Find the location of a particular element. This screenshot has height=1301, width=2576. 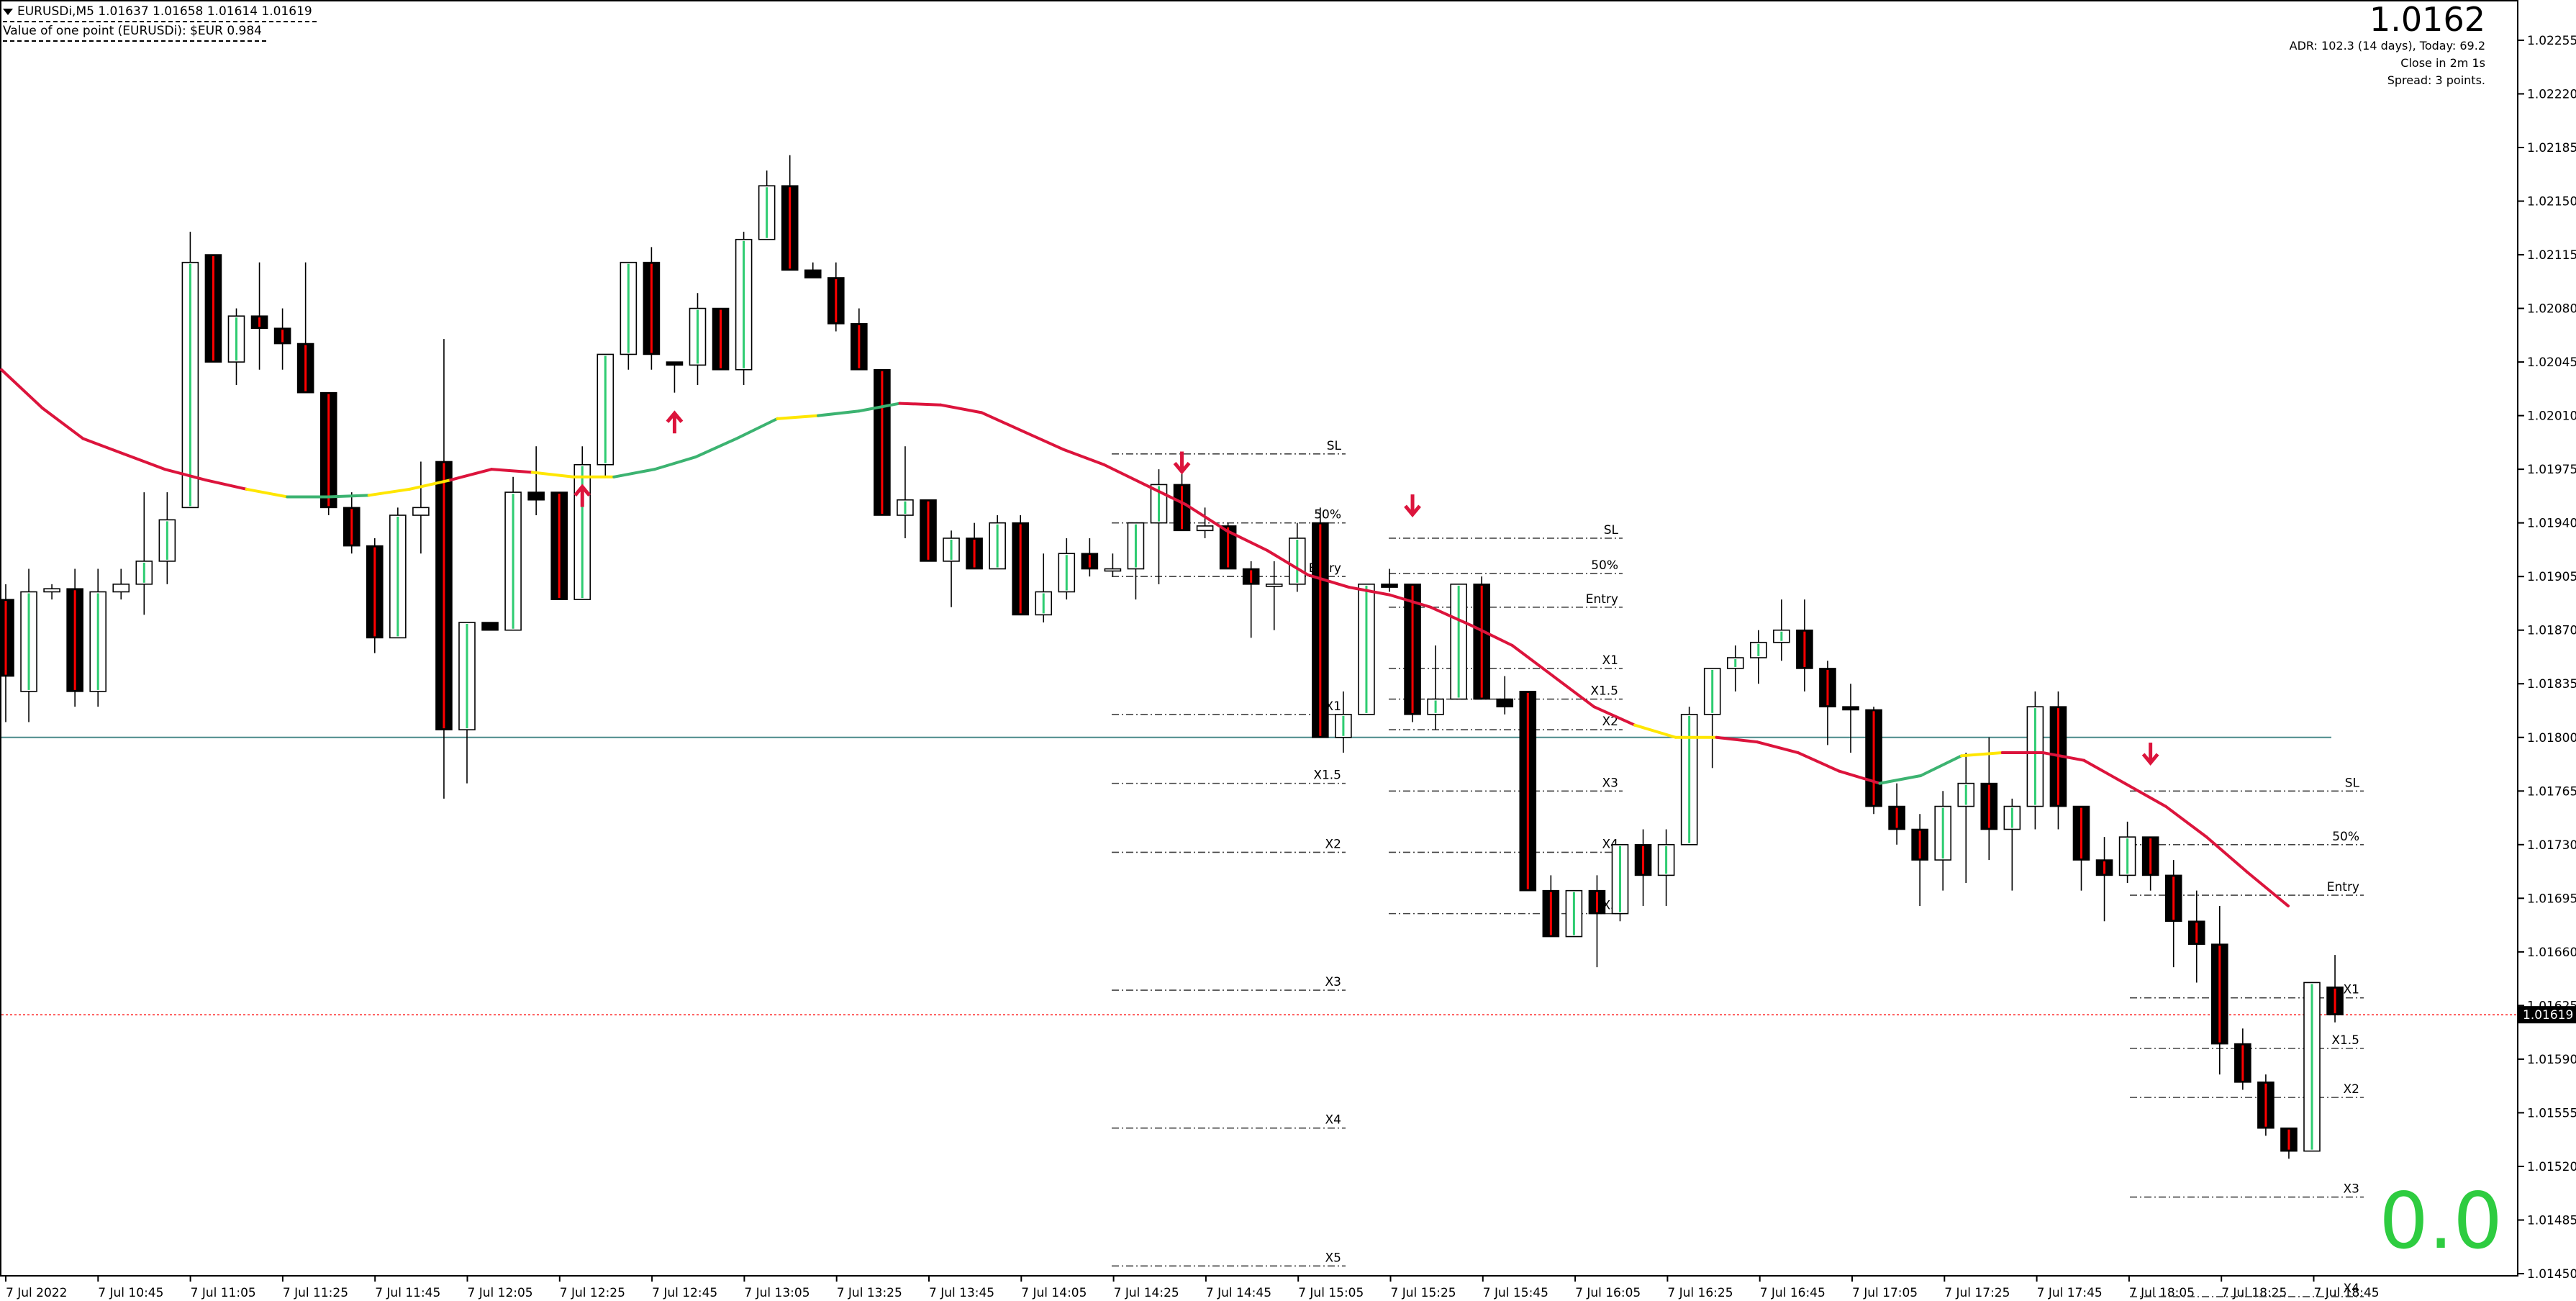

time-label: 7 Jul 17:05 is located at coordinates (1885, 1293).